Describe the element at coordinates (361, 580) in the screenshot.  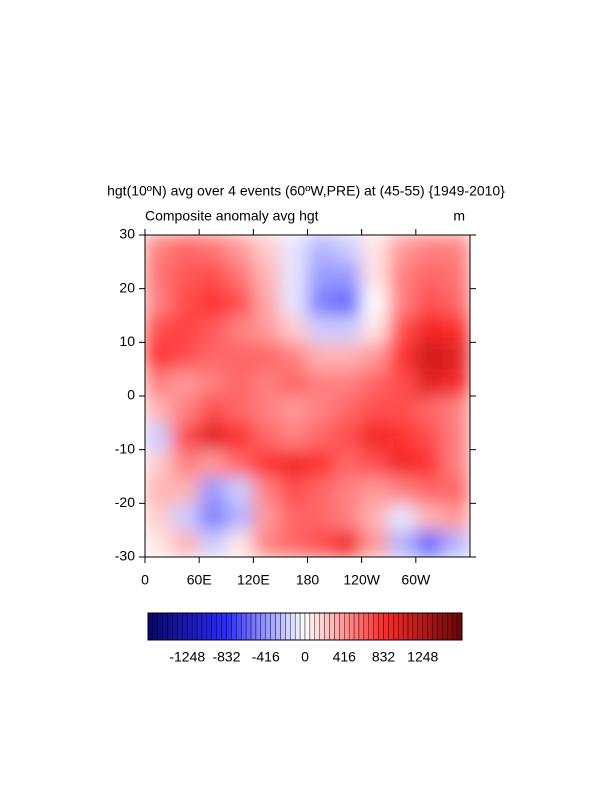
I see `x-tick-label: 120W` at that location.